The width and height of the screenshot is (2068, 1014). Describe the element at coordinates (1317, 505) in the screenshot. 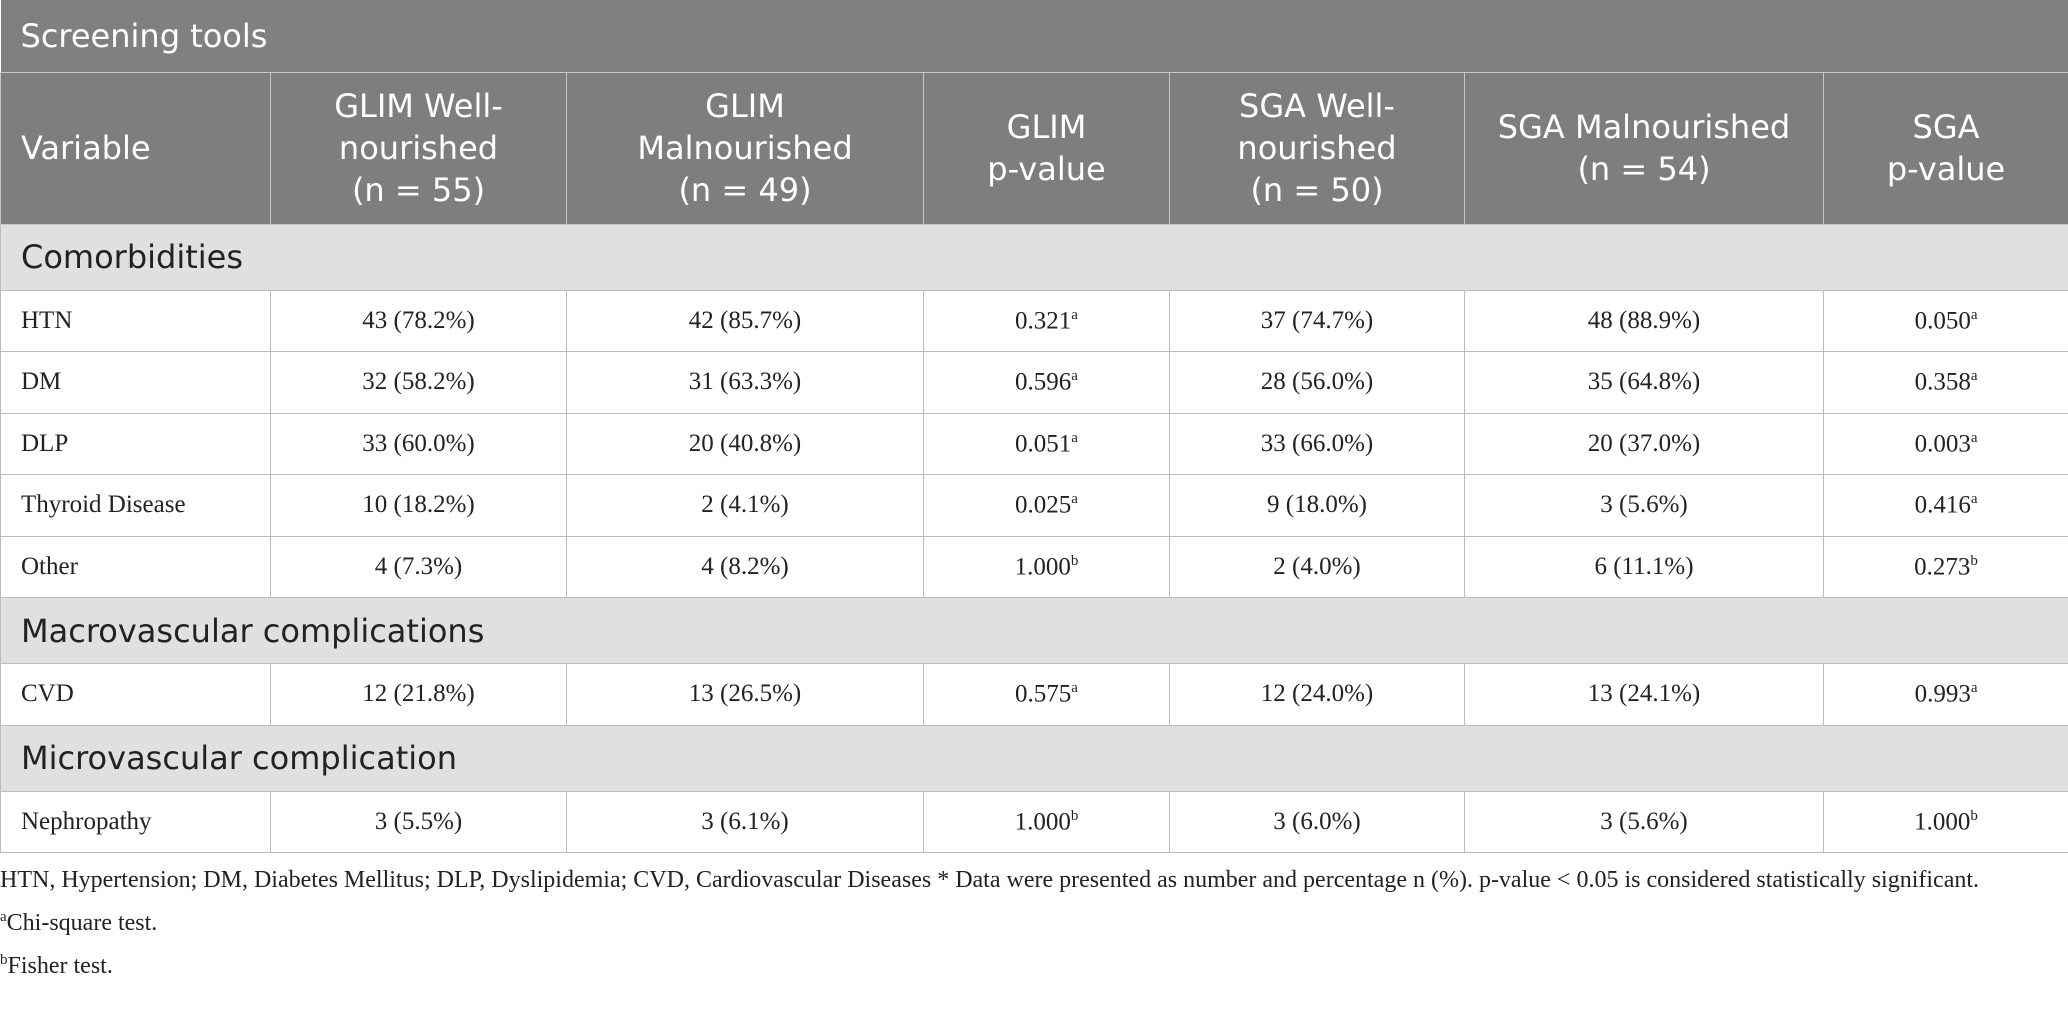

I see `count-cell: 9 (18.0%)` at that location.